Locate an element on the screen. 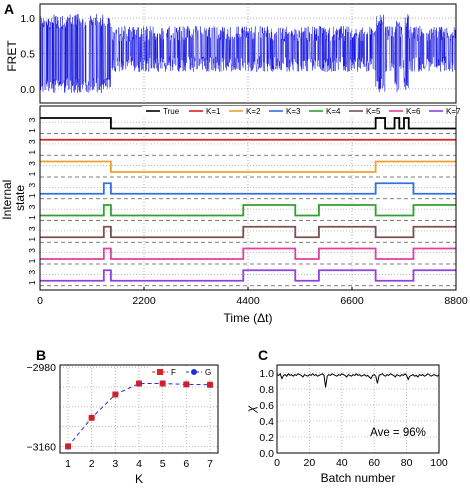 This screenshot has height=493, width=470. b-legend-f-label: F is located at coordinates (173, 372).